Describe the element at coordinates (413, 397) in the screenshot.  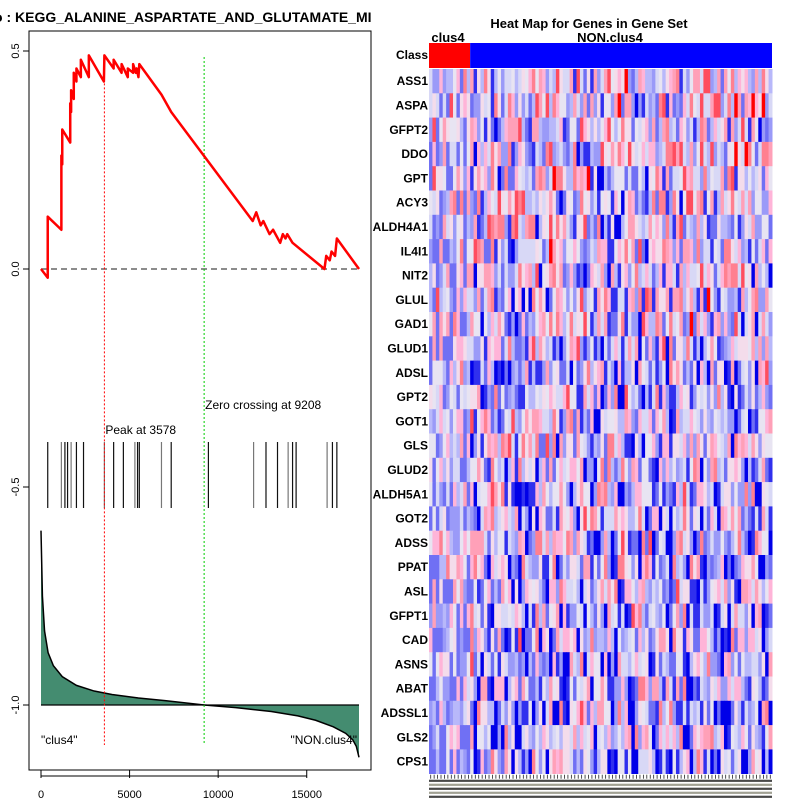
I see `gene-label: GPT2` at that location.